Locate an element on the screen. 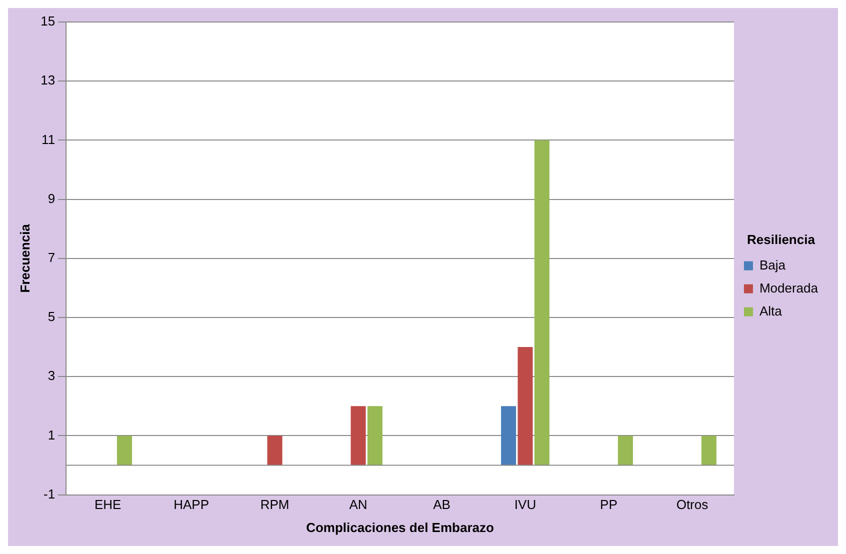 The height and width of the screenshot is (554, 846). x-tick-label: IVU is located at coordinates (525, 504).